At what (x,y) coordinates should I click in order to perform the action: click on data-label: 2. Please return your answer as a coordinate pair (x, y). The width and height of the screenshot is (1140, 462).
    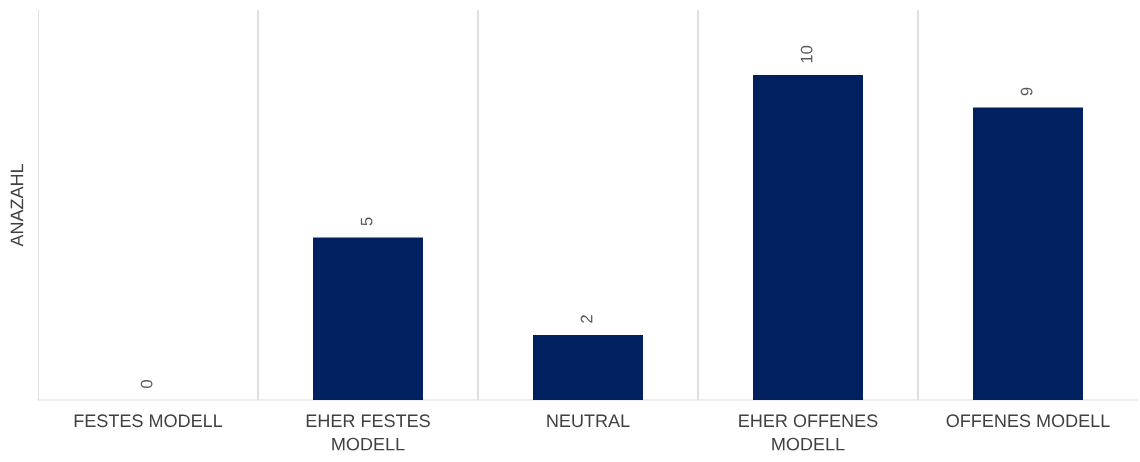
    Looking at the image, I should click on (586, 319).